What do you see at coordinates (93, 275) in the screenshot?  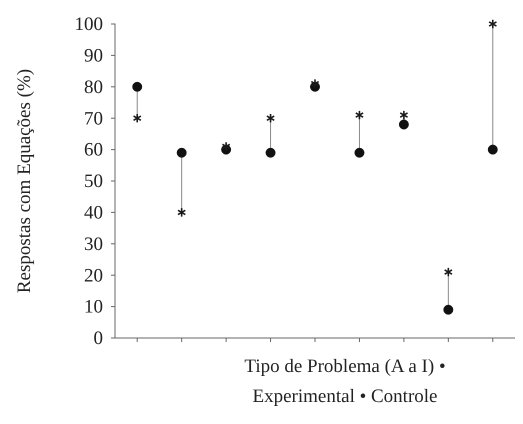 I see `y-tick-label: 20` at bounding box center [93, 275].